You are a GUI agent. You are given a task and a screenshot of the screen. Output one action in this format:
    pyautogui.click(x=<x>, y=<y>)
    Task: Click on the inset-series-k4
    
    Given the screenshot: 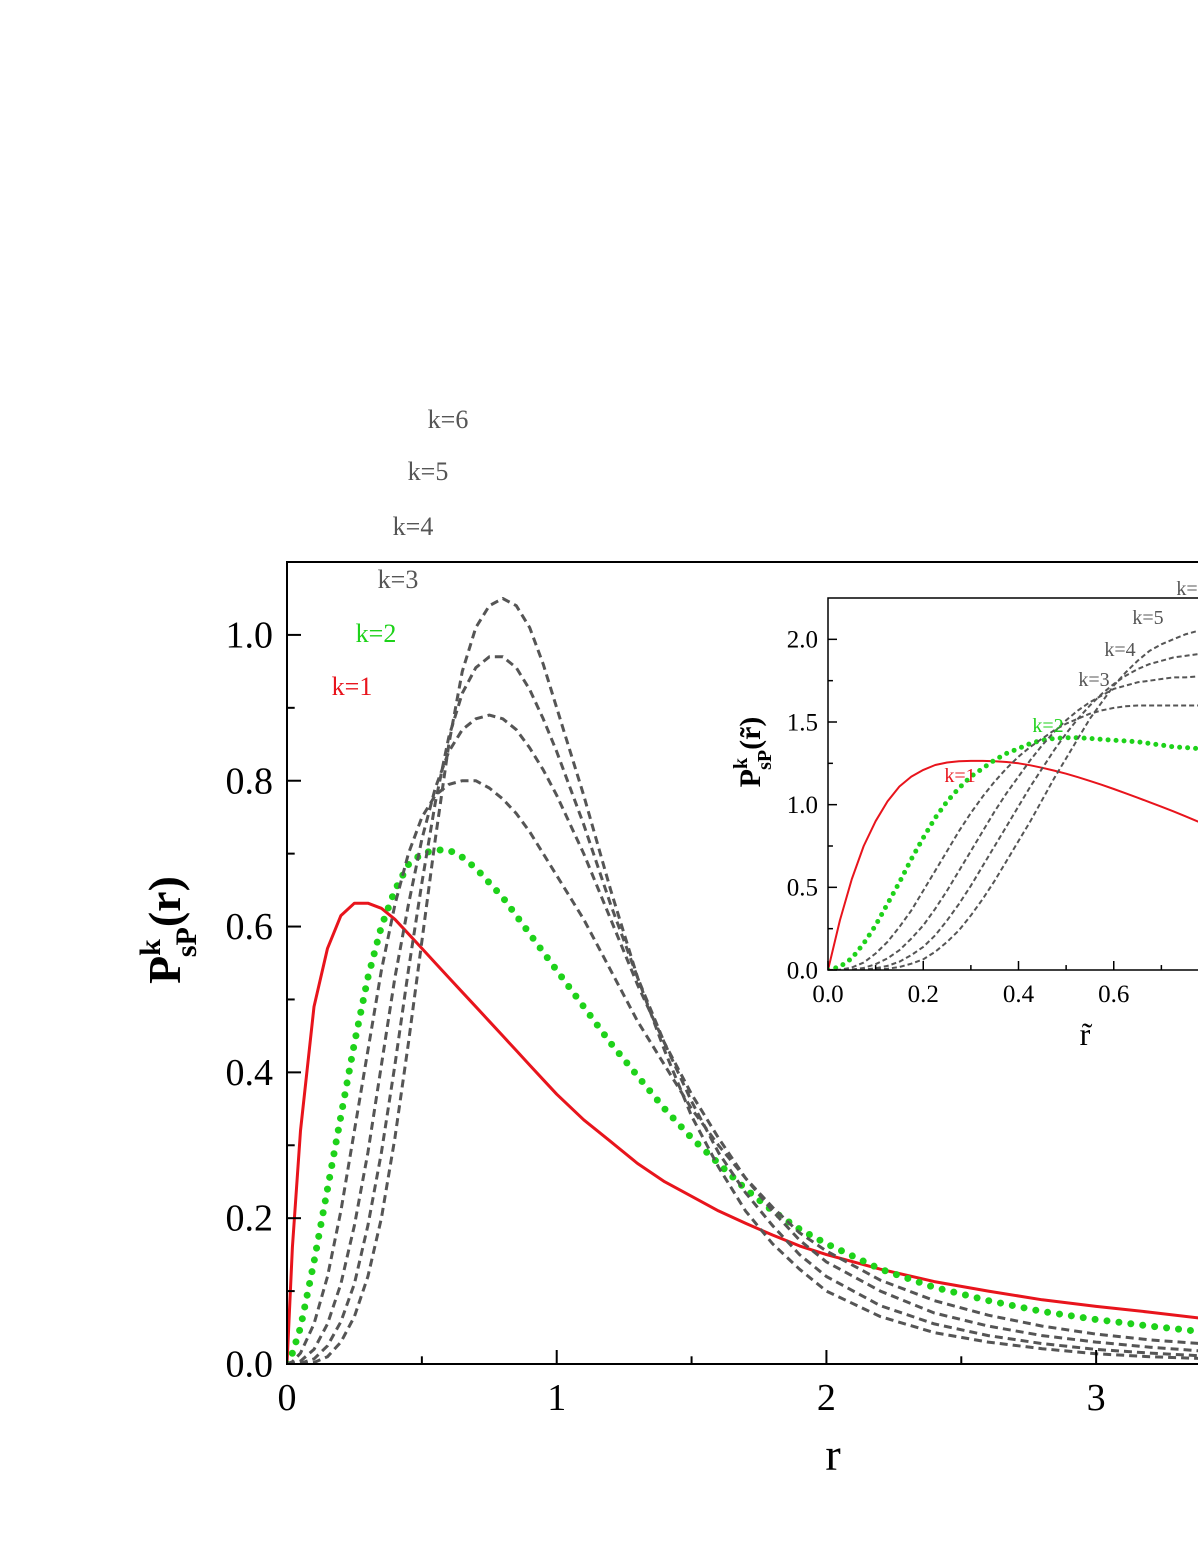 What is the action you would take?
    pyautogui.click(x=1013, y=822)
    